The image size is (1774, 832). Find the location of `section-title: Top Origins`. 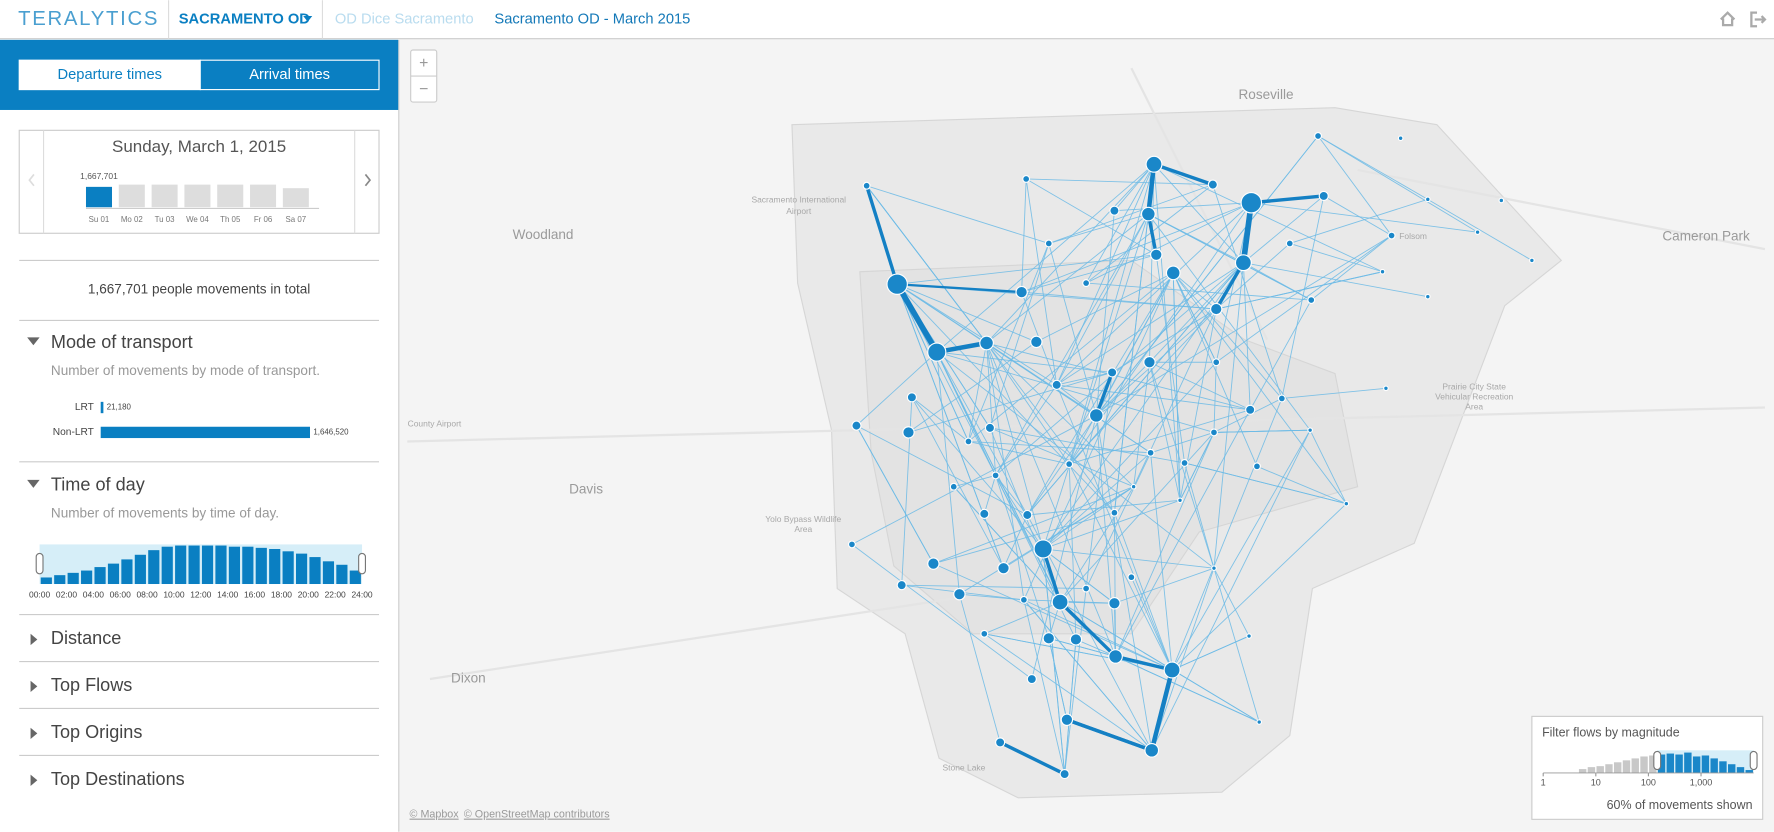

section-title: Top Origins is located at coordinates (97, 732).